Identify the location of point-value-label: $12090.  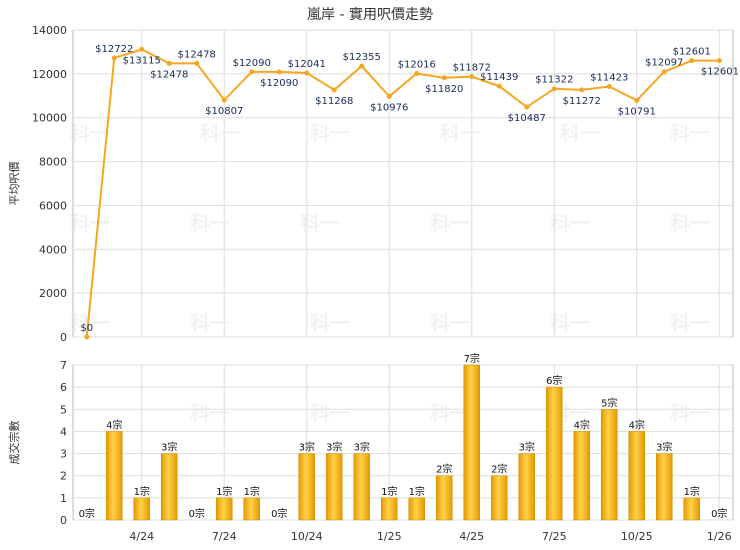
(252, 63).